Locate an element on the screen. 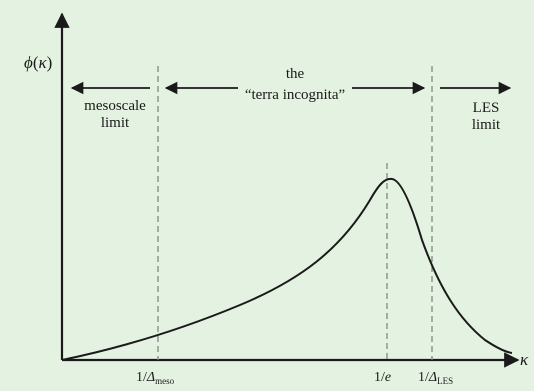  tick-les-prefix: 1/ is located at coordinates (423, 377).